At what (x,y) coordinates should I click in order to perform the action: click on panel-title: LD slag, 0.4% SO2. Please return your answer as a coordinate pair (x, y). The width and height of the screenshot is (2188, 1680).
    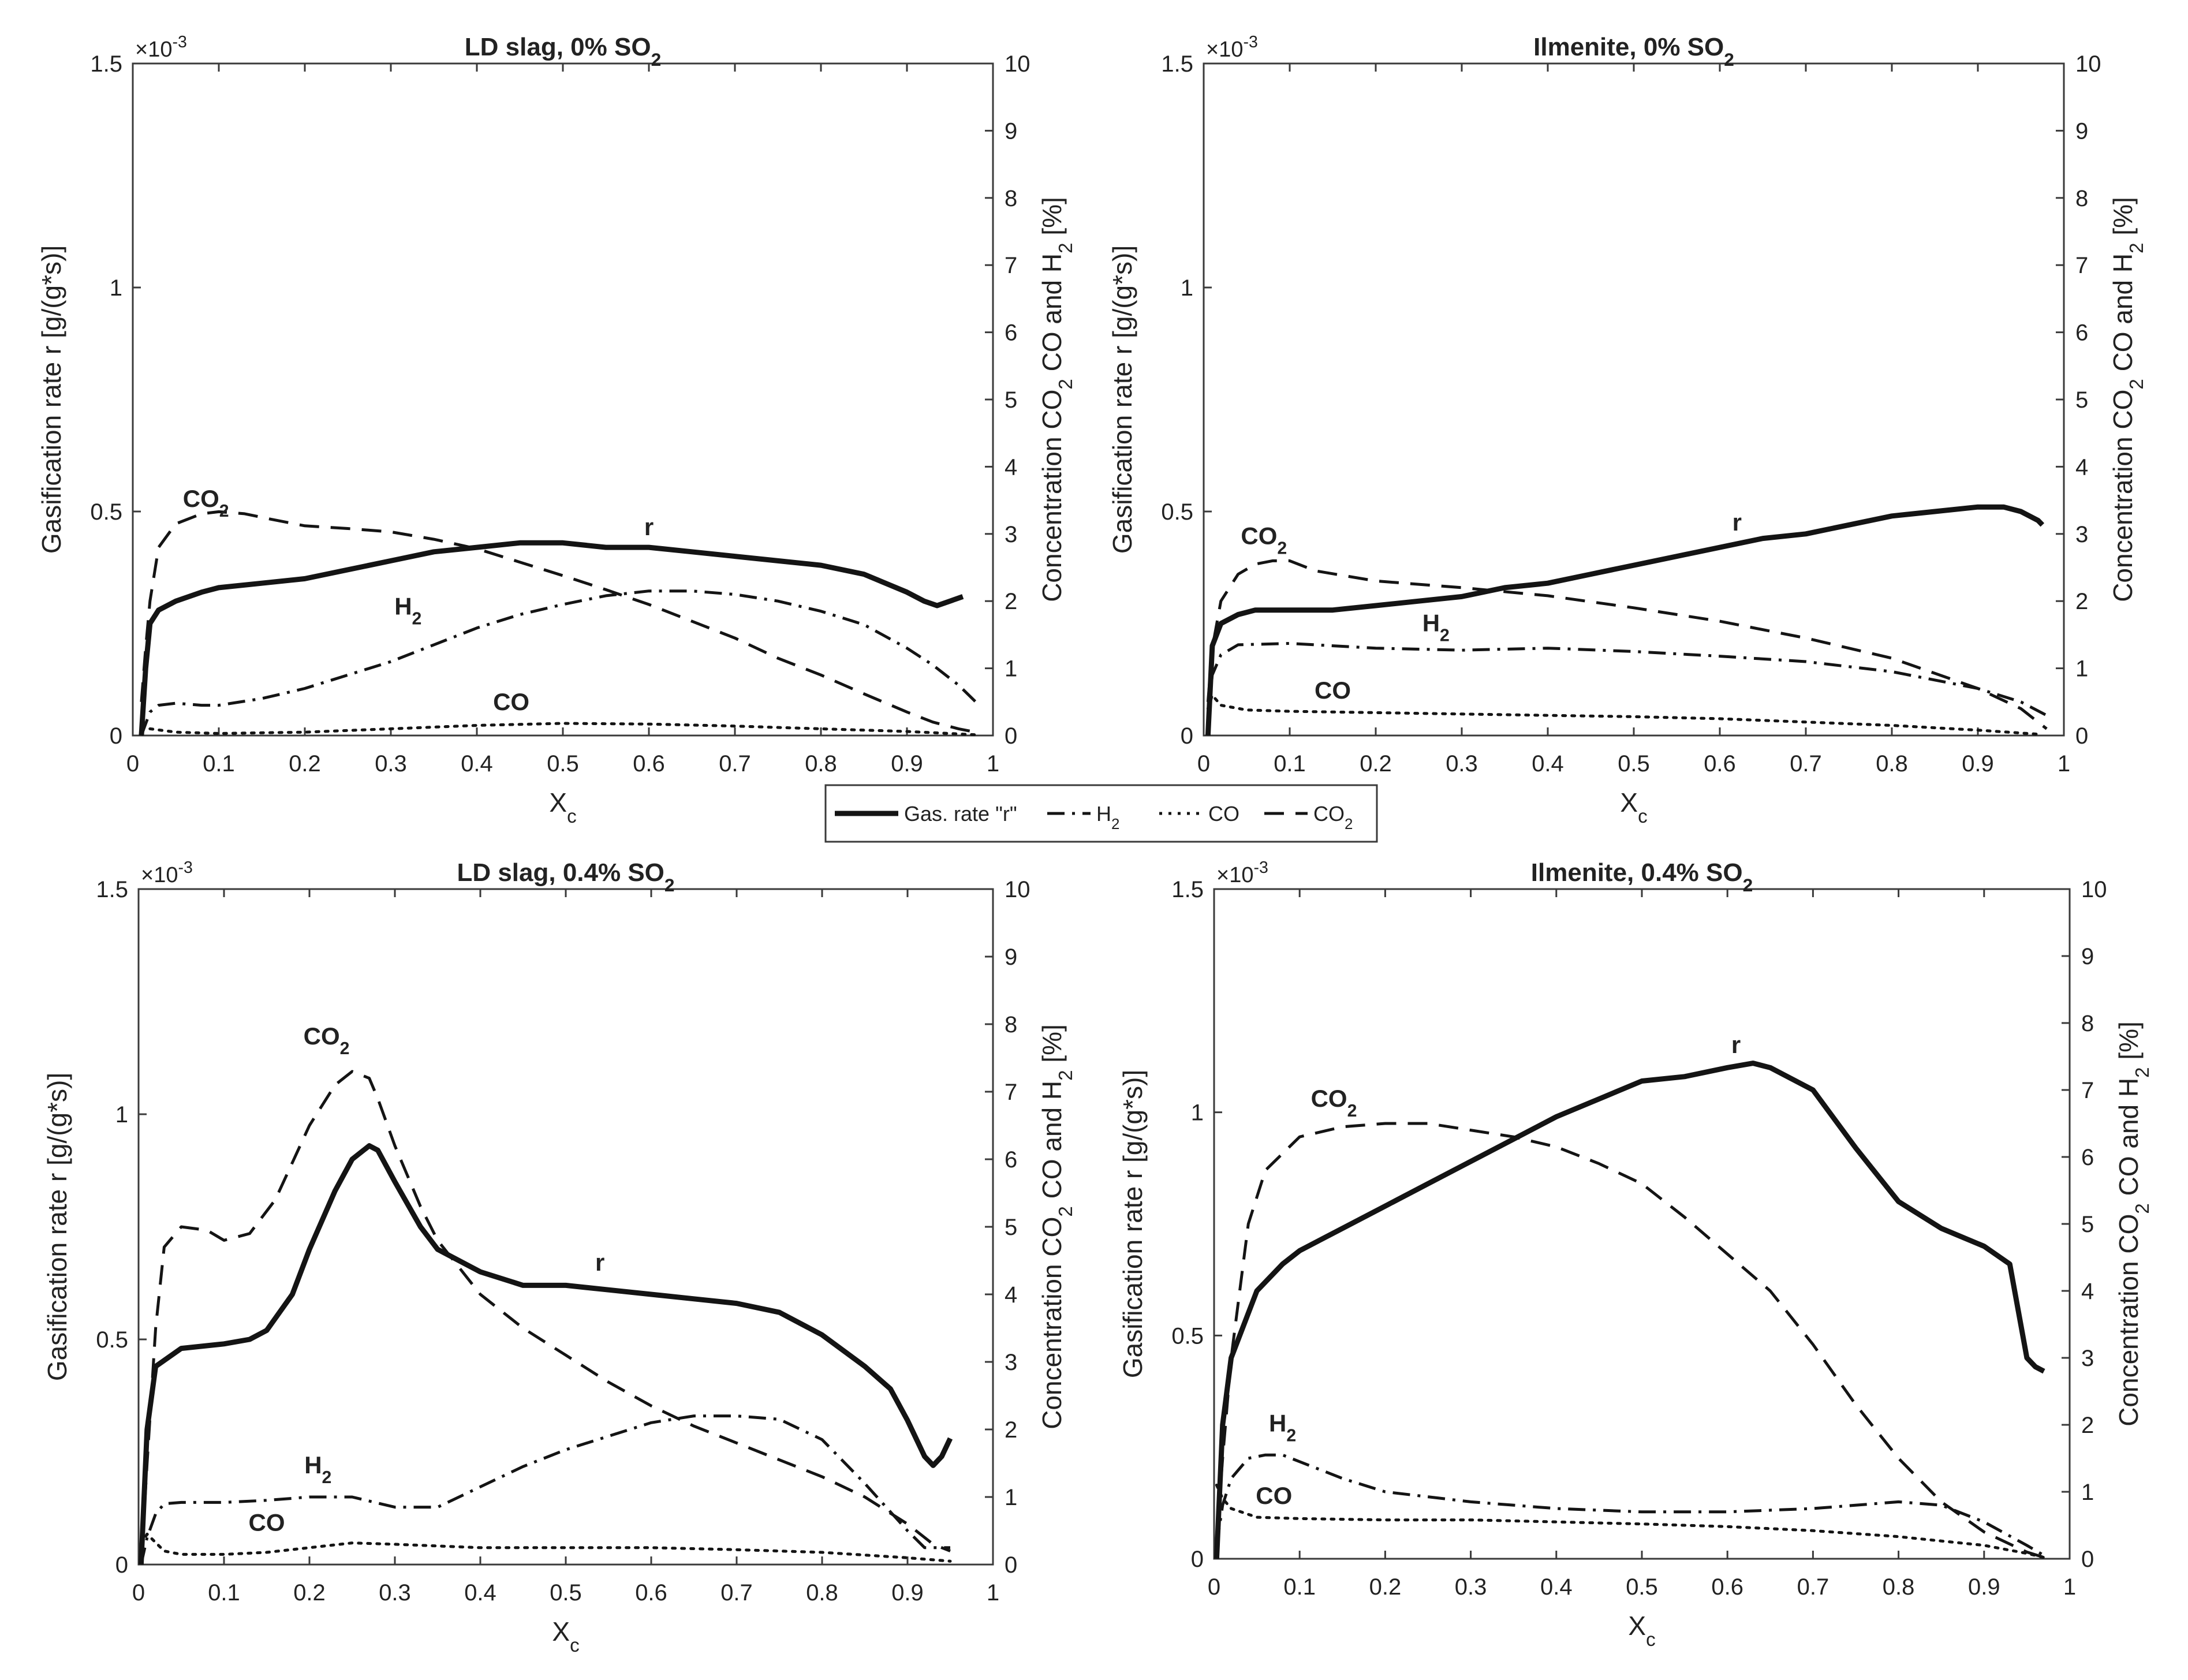
    Looking at the image, I should click on (565, 876).